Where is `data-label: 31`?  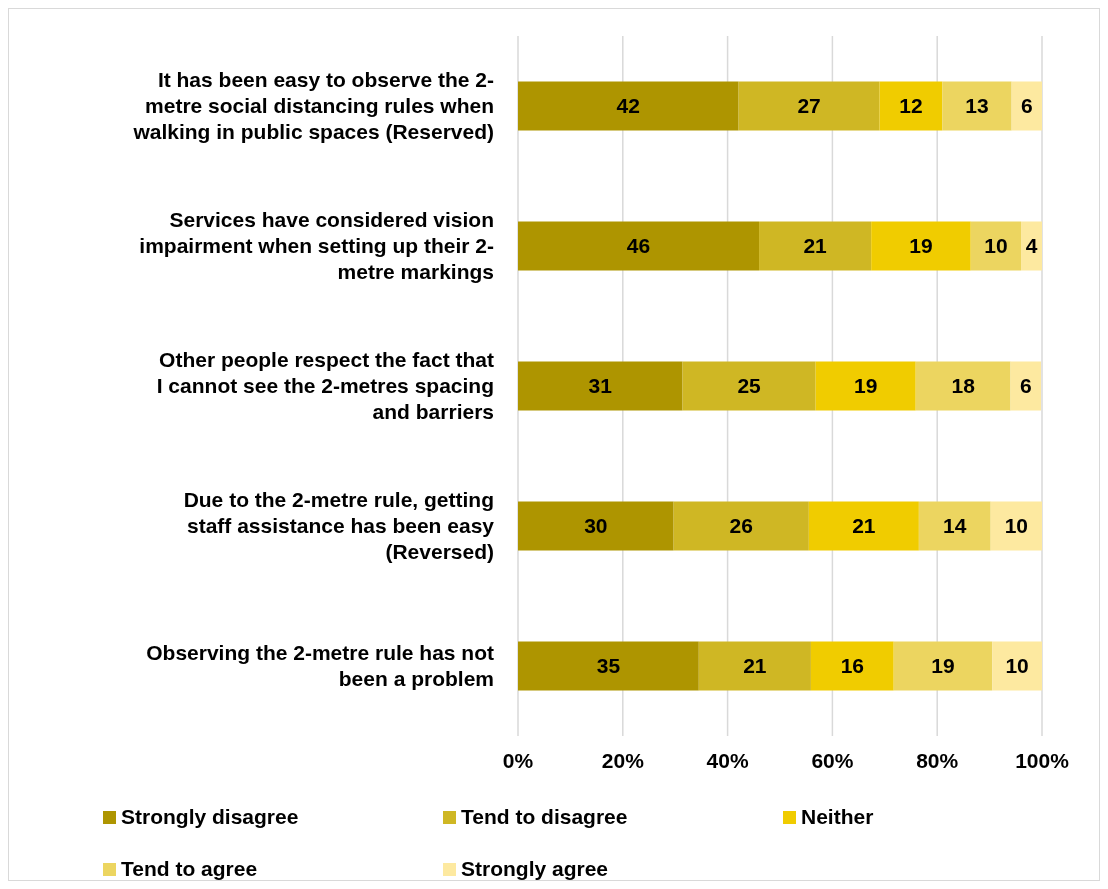
data-label: 31 is located at coordinates (600, 386).